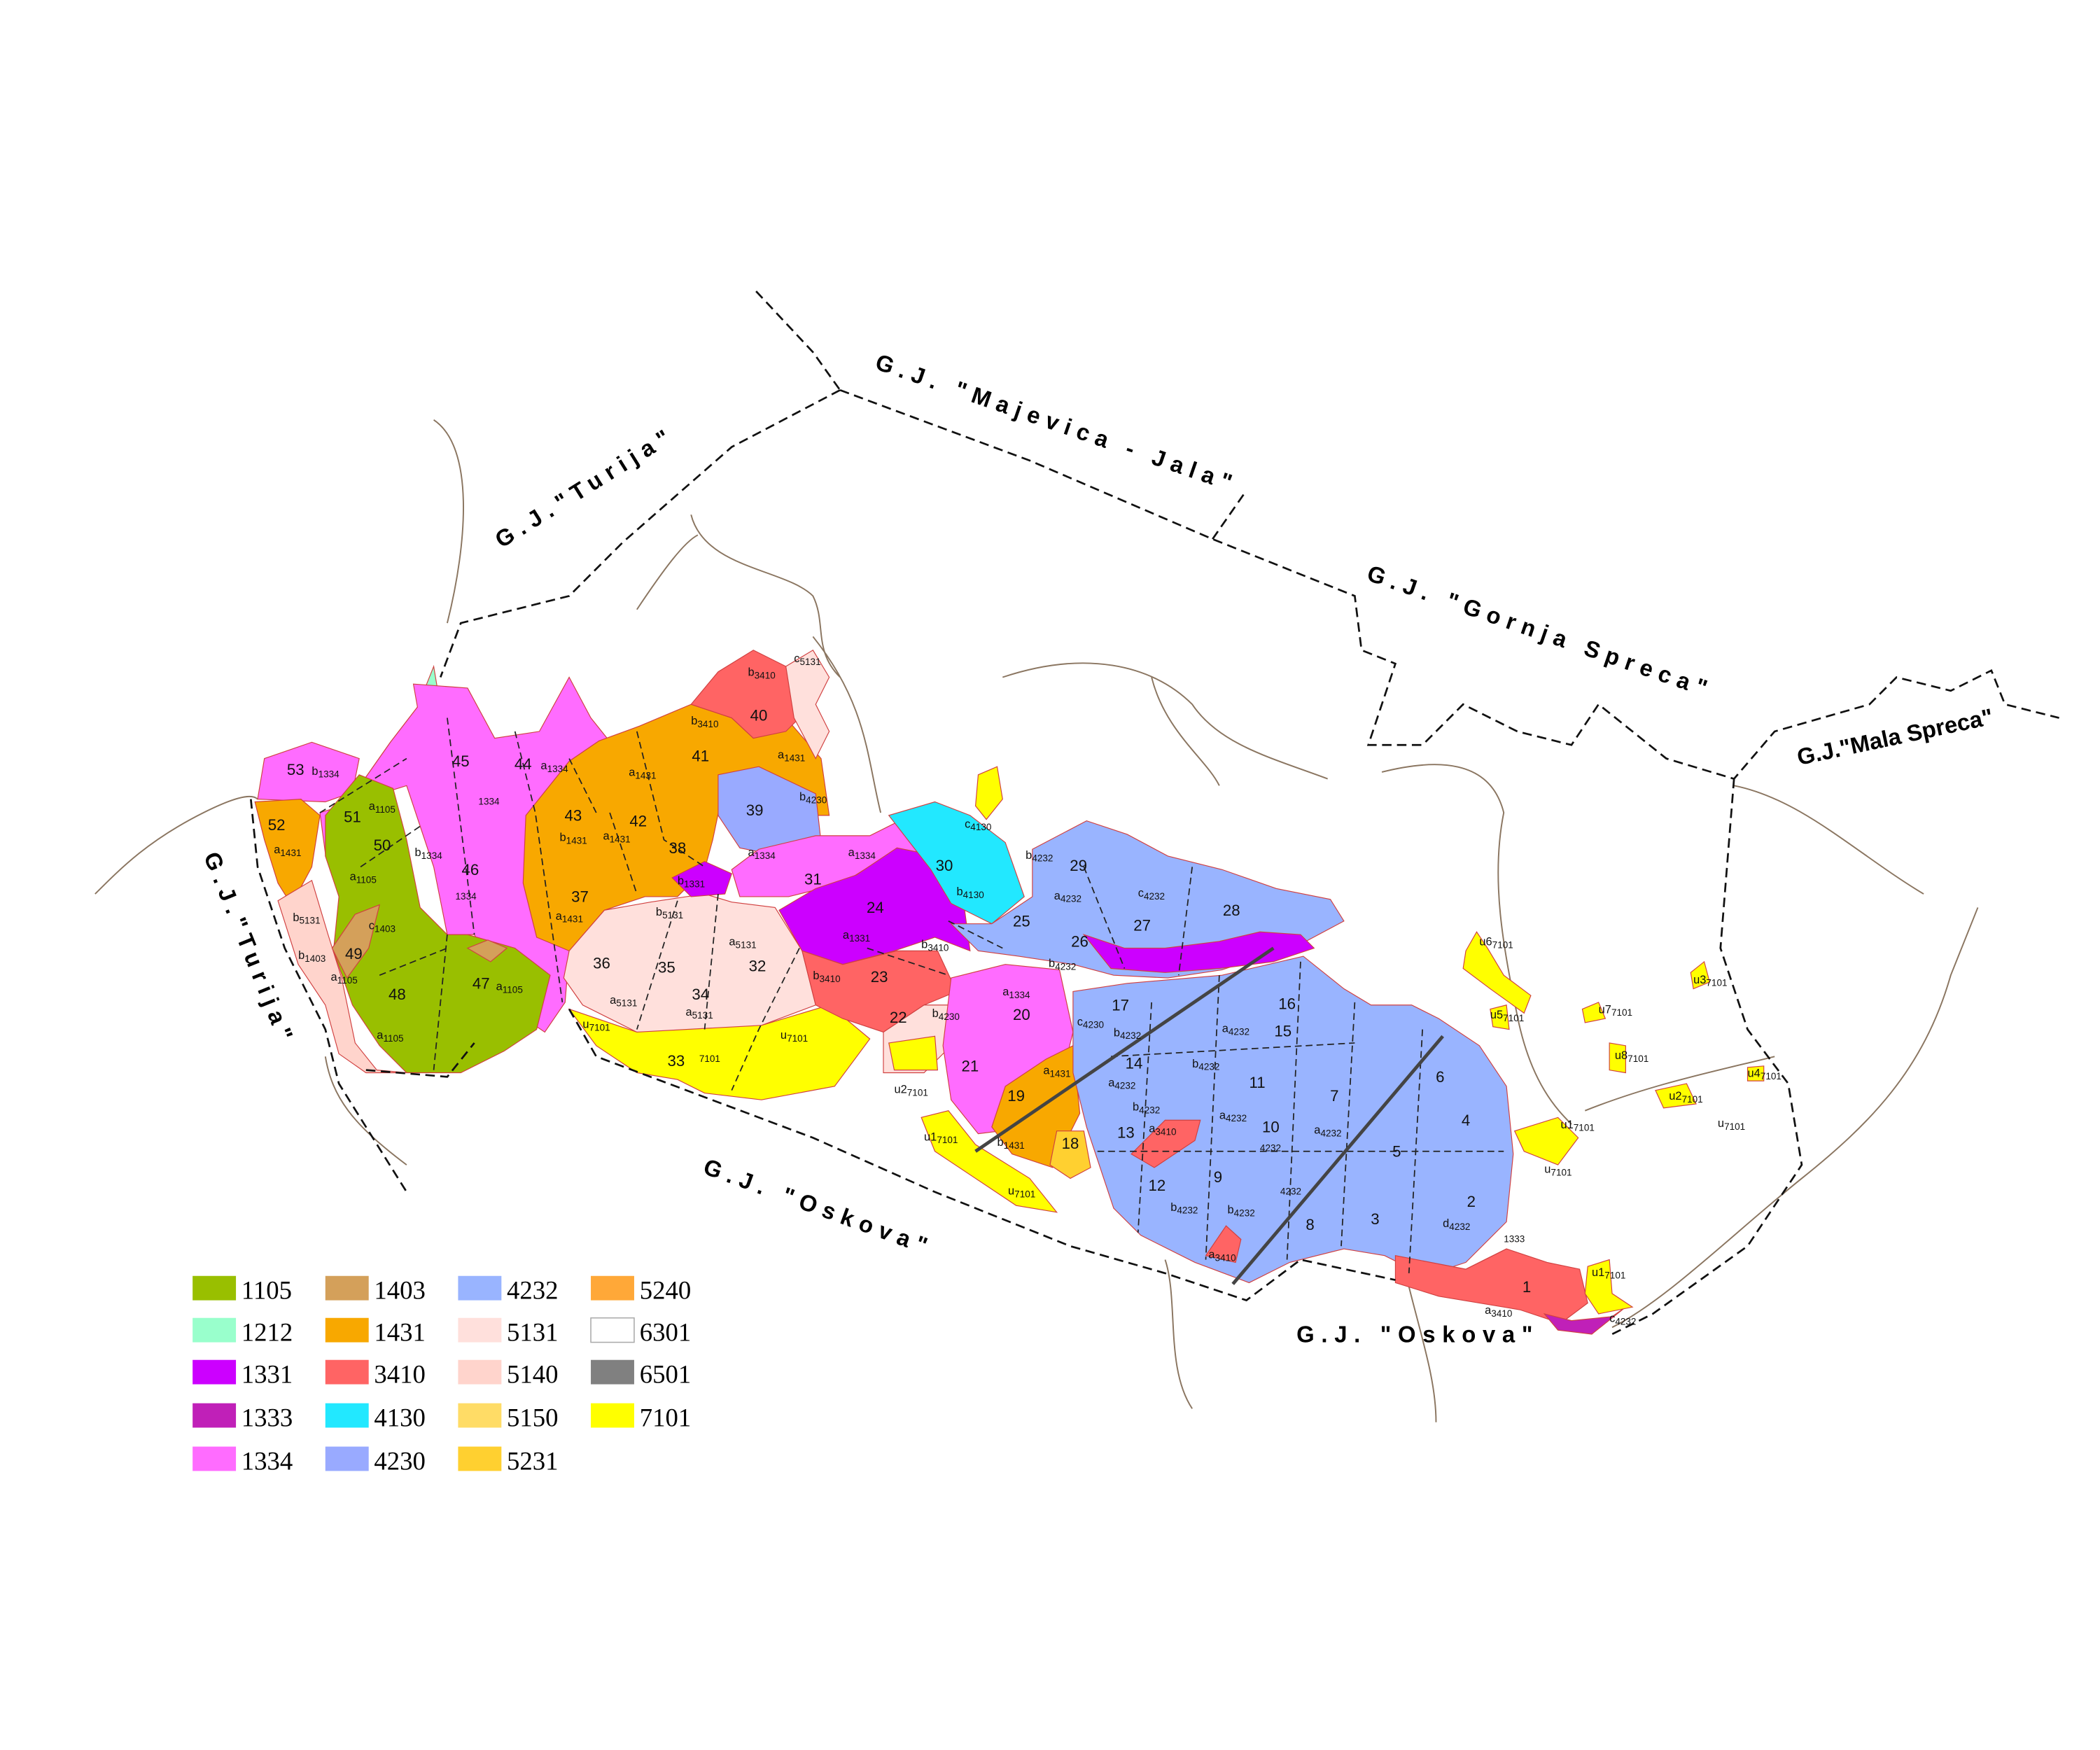 The height and width of the screenshot is (1750, 2100). What do you see at coordinates (941, 1137) in the screenshot?
I see `subdivision-label: u17101` at bounding box center [941, 1137].